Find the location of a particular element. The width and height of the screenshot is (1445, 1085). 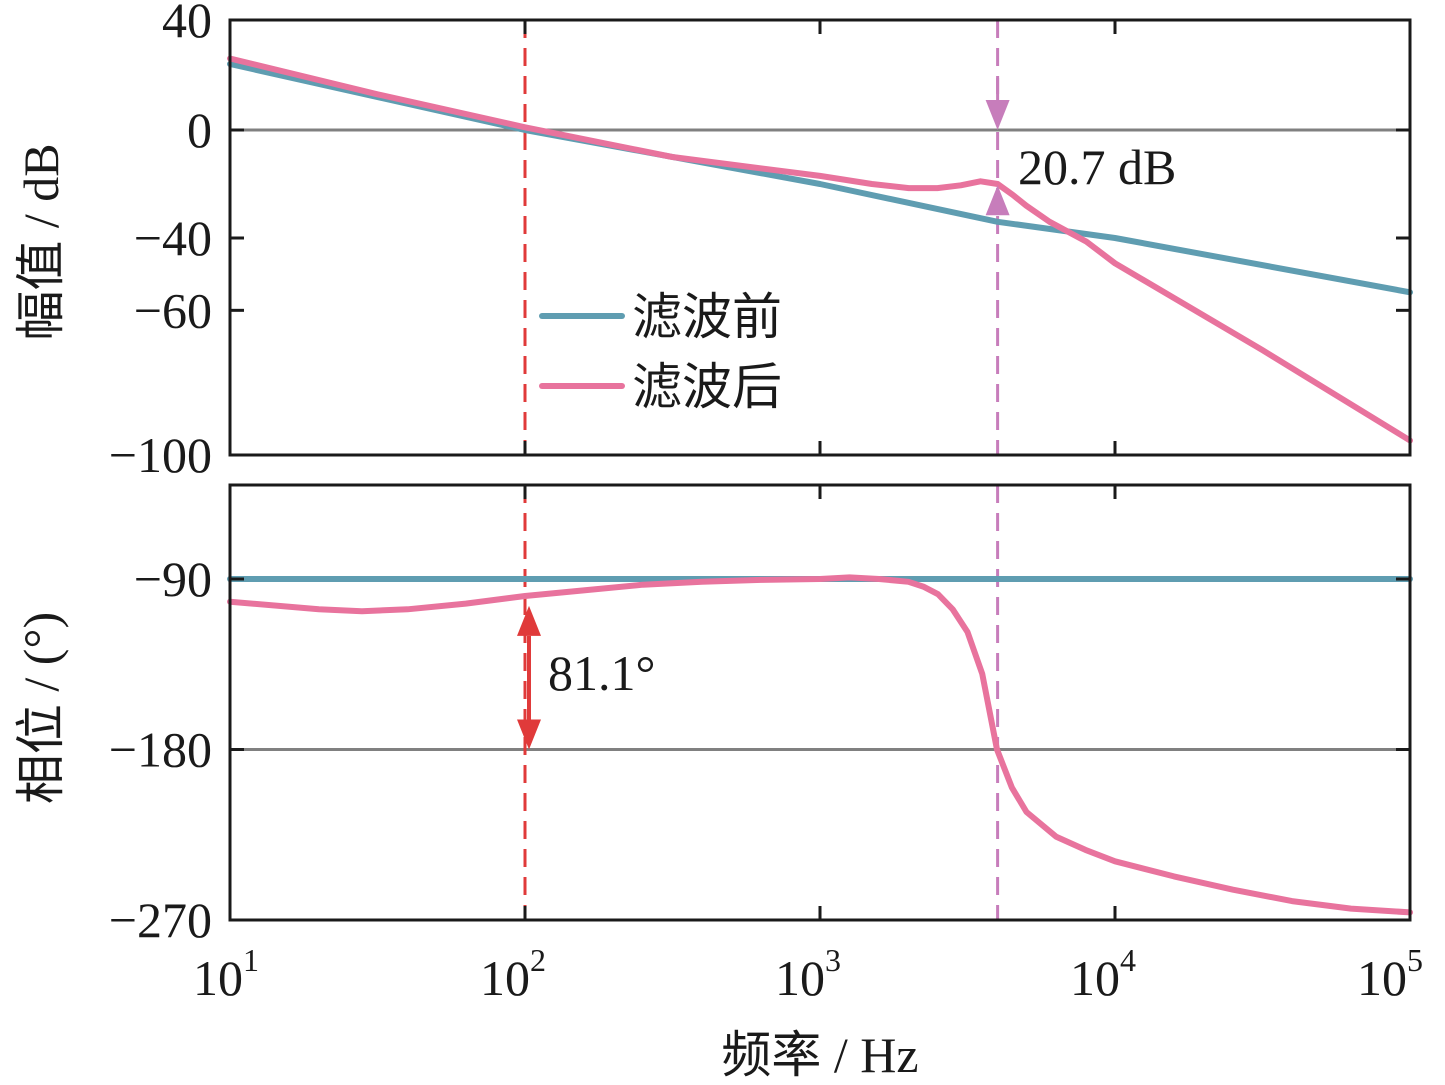

magnitude-ytick-label: 40 is located at coordinates (187, 24).